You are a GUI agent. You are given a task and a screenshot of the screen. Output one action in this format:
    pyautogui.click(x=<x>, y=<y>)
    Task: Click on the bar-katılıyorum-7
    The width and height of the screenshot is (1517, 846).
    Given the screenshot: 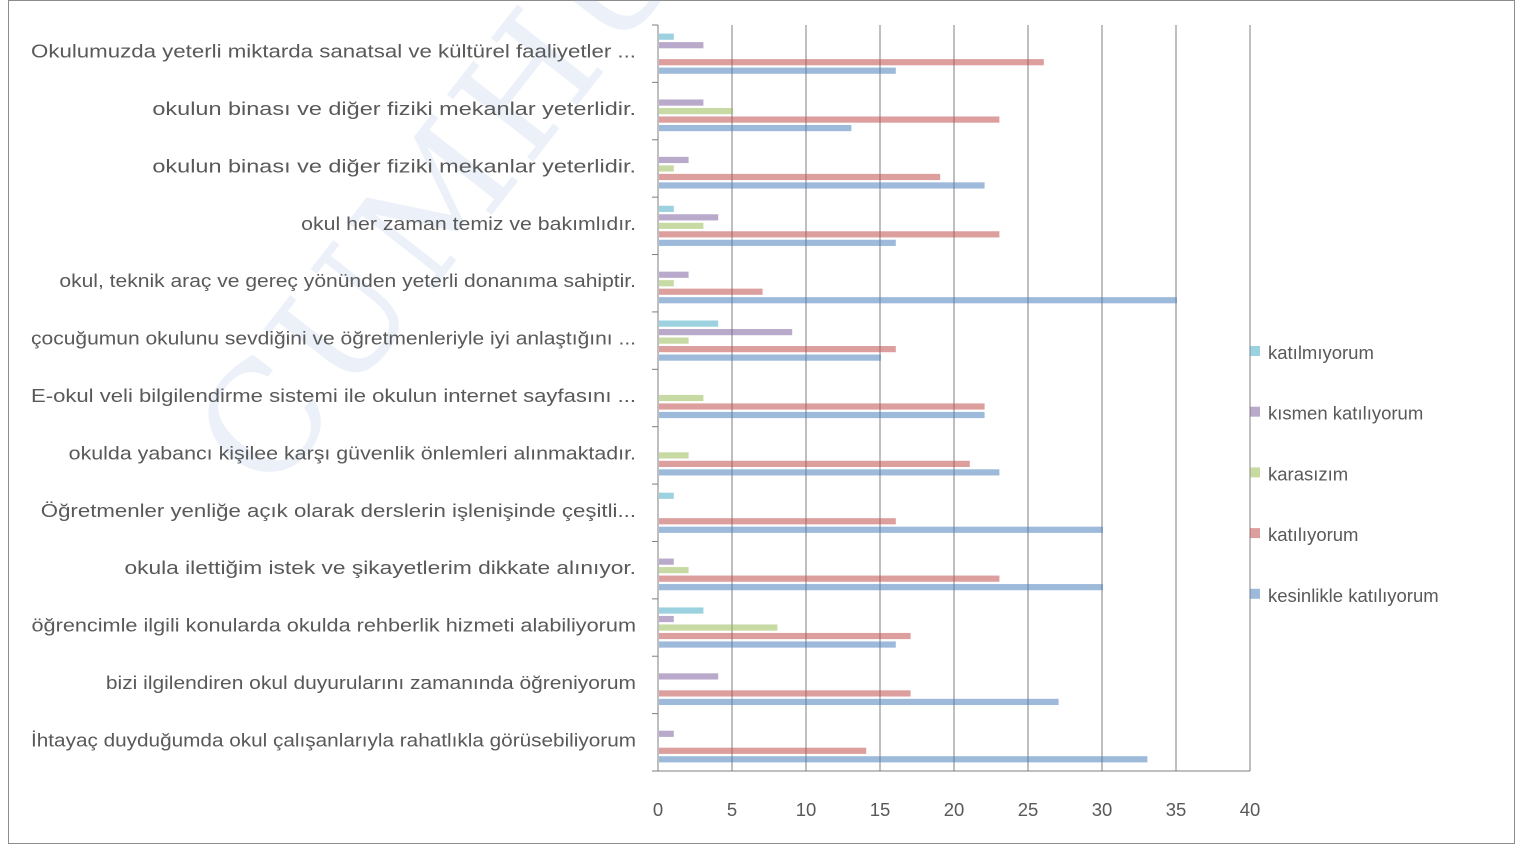 What is the action you would take?
    pyautogui.click(x=814, y=463)
    